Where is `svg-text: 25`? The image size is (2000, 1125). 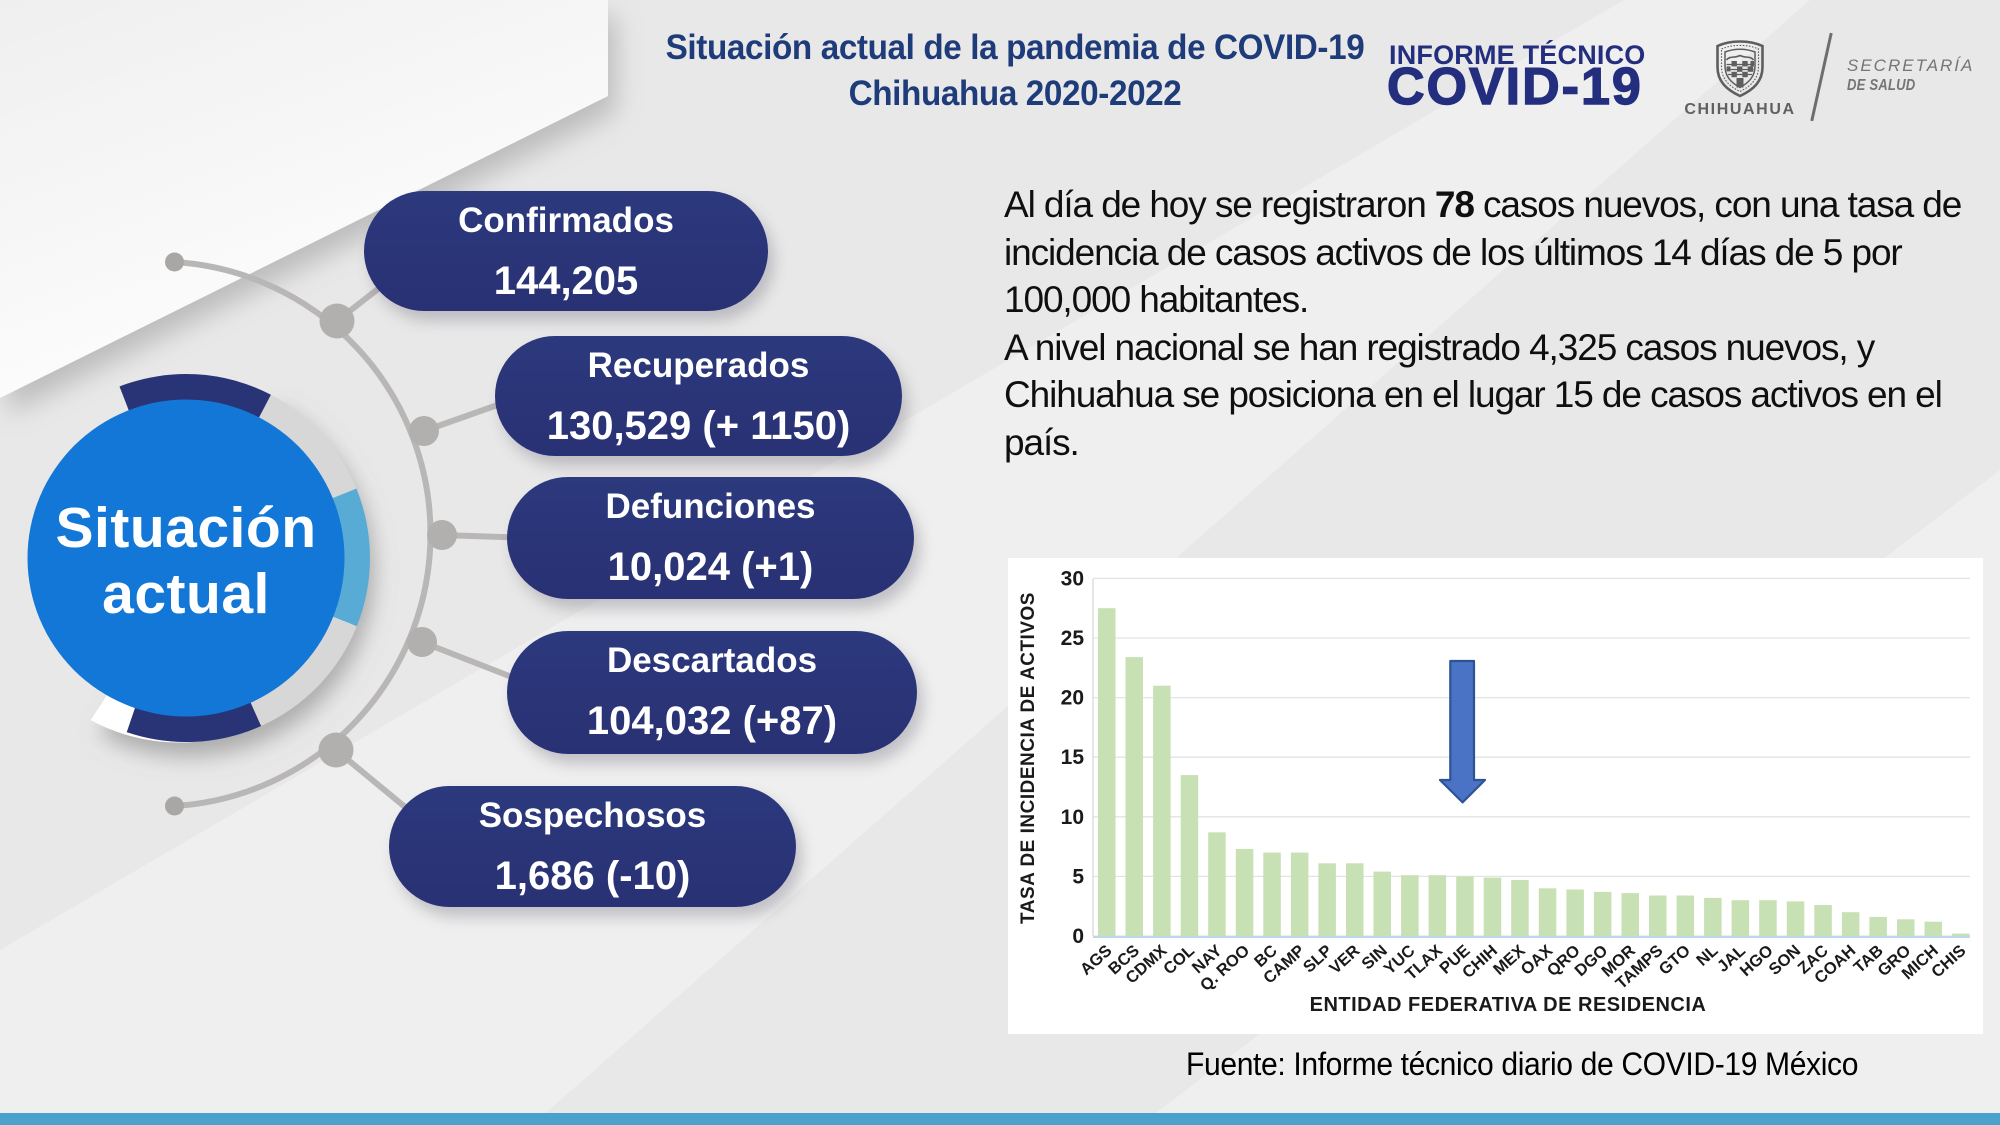 svg-text: 25 is located at coordinates (1073, 638).